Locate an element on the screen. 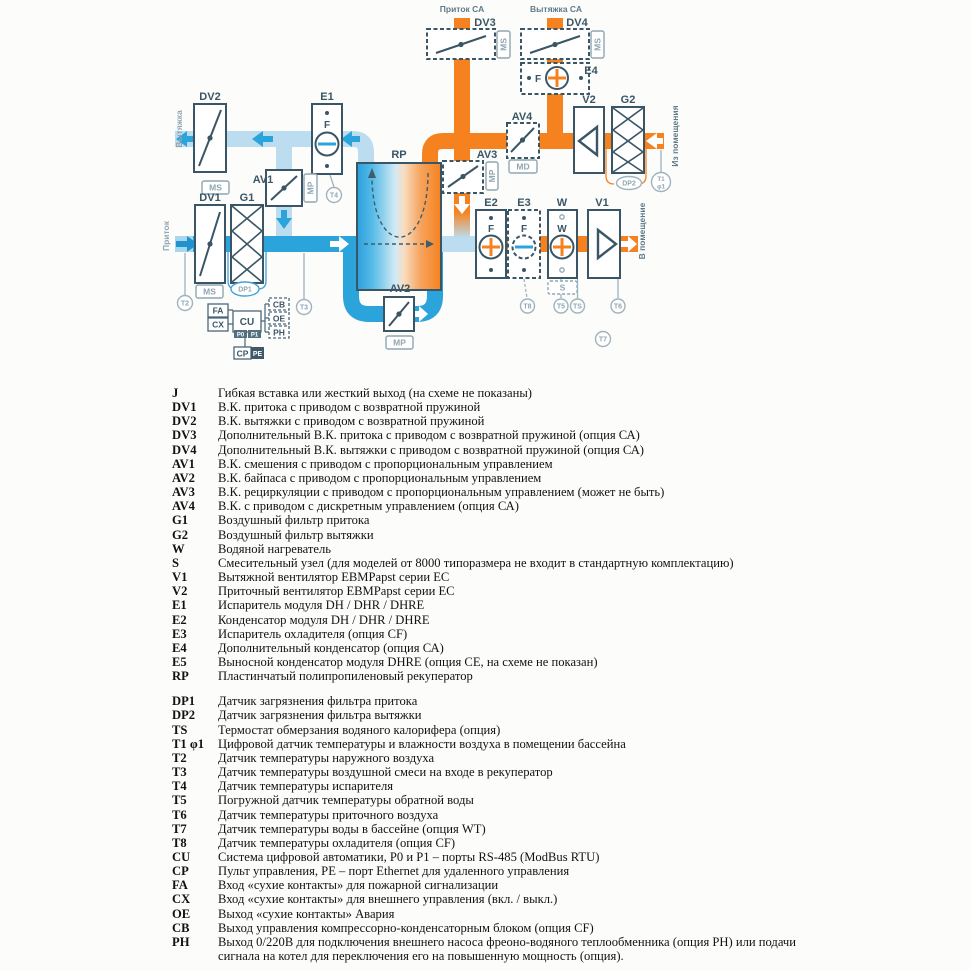 The width and height of the screenshot is (970, 970). e3-label: E3 is located at coordinates (523, 203).